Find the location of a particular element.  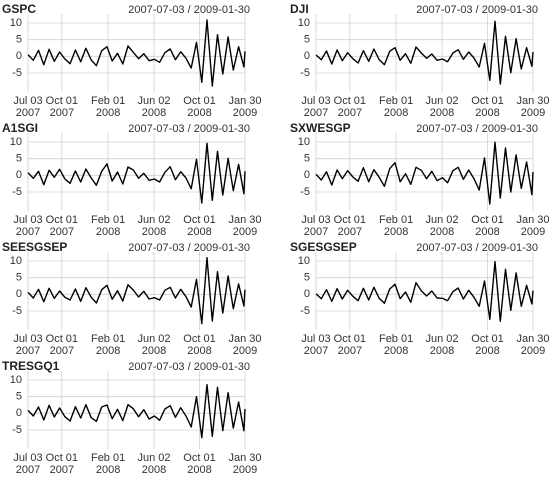

panel-title: GSPC is located at coordinates (19, 9).